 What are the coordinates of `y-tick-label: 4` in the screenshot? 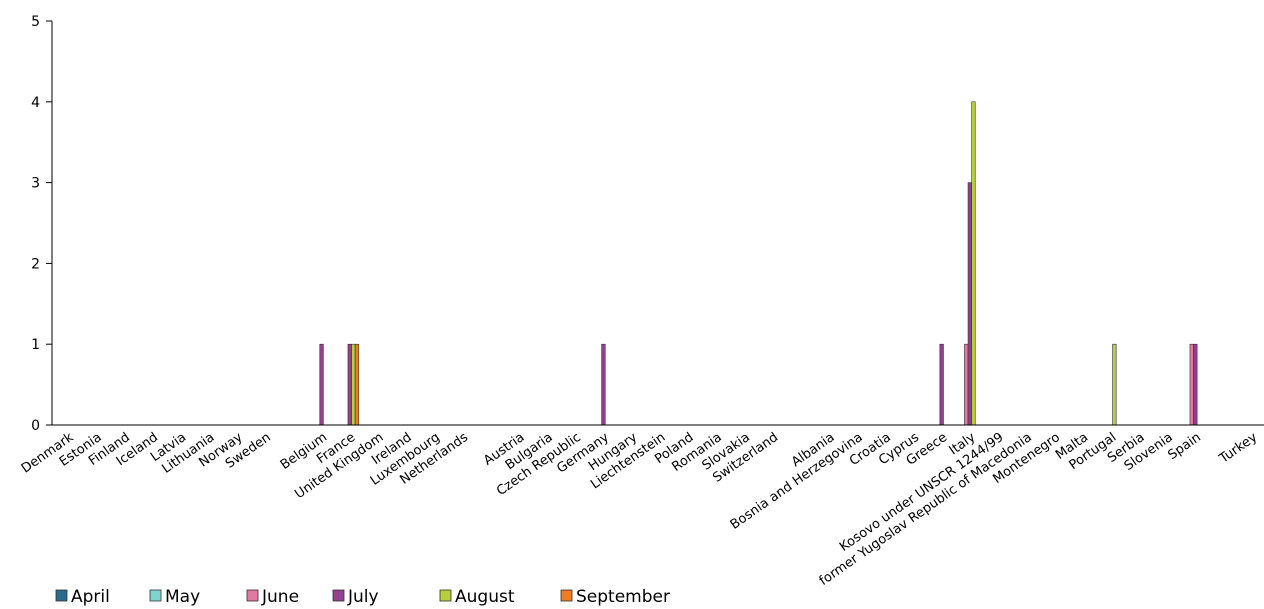 It's located at (35, 103).